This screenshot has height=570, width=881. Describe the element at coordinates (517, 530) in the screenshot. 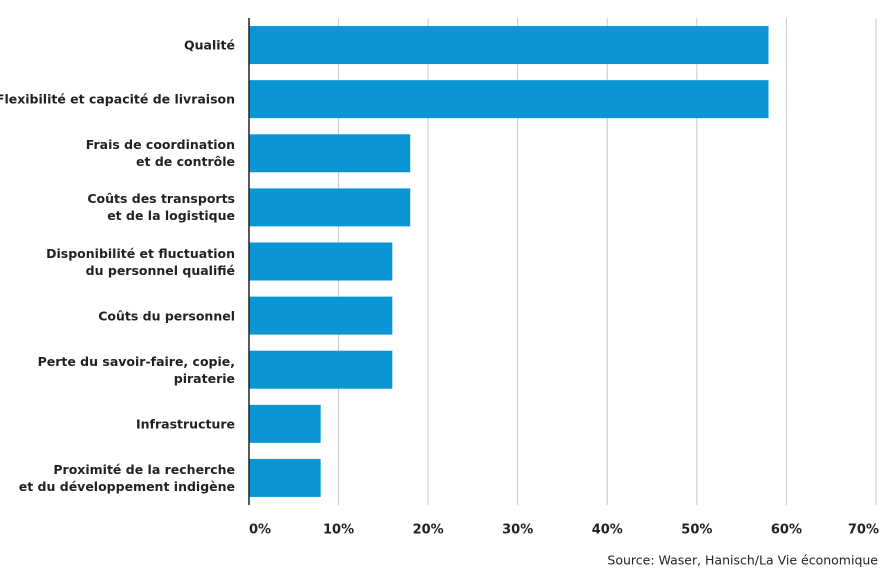

I see `x-tick-label: 30%` at that location.